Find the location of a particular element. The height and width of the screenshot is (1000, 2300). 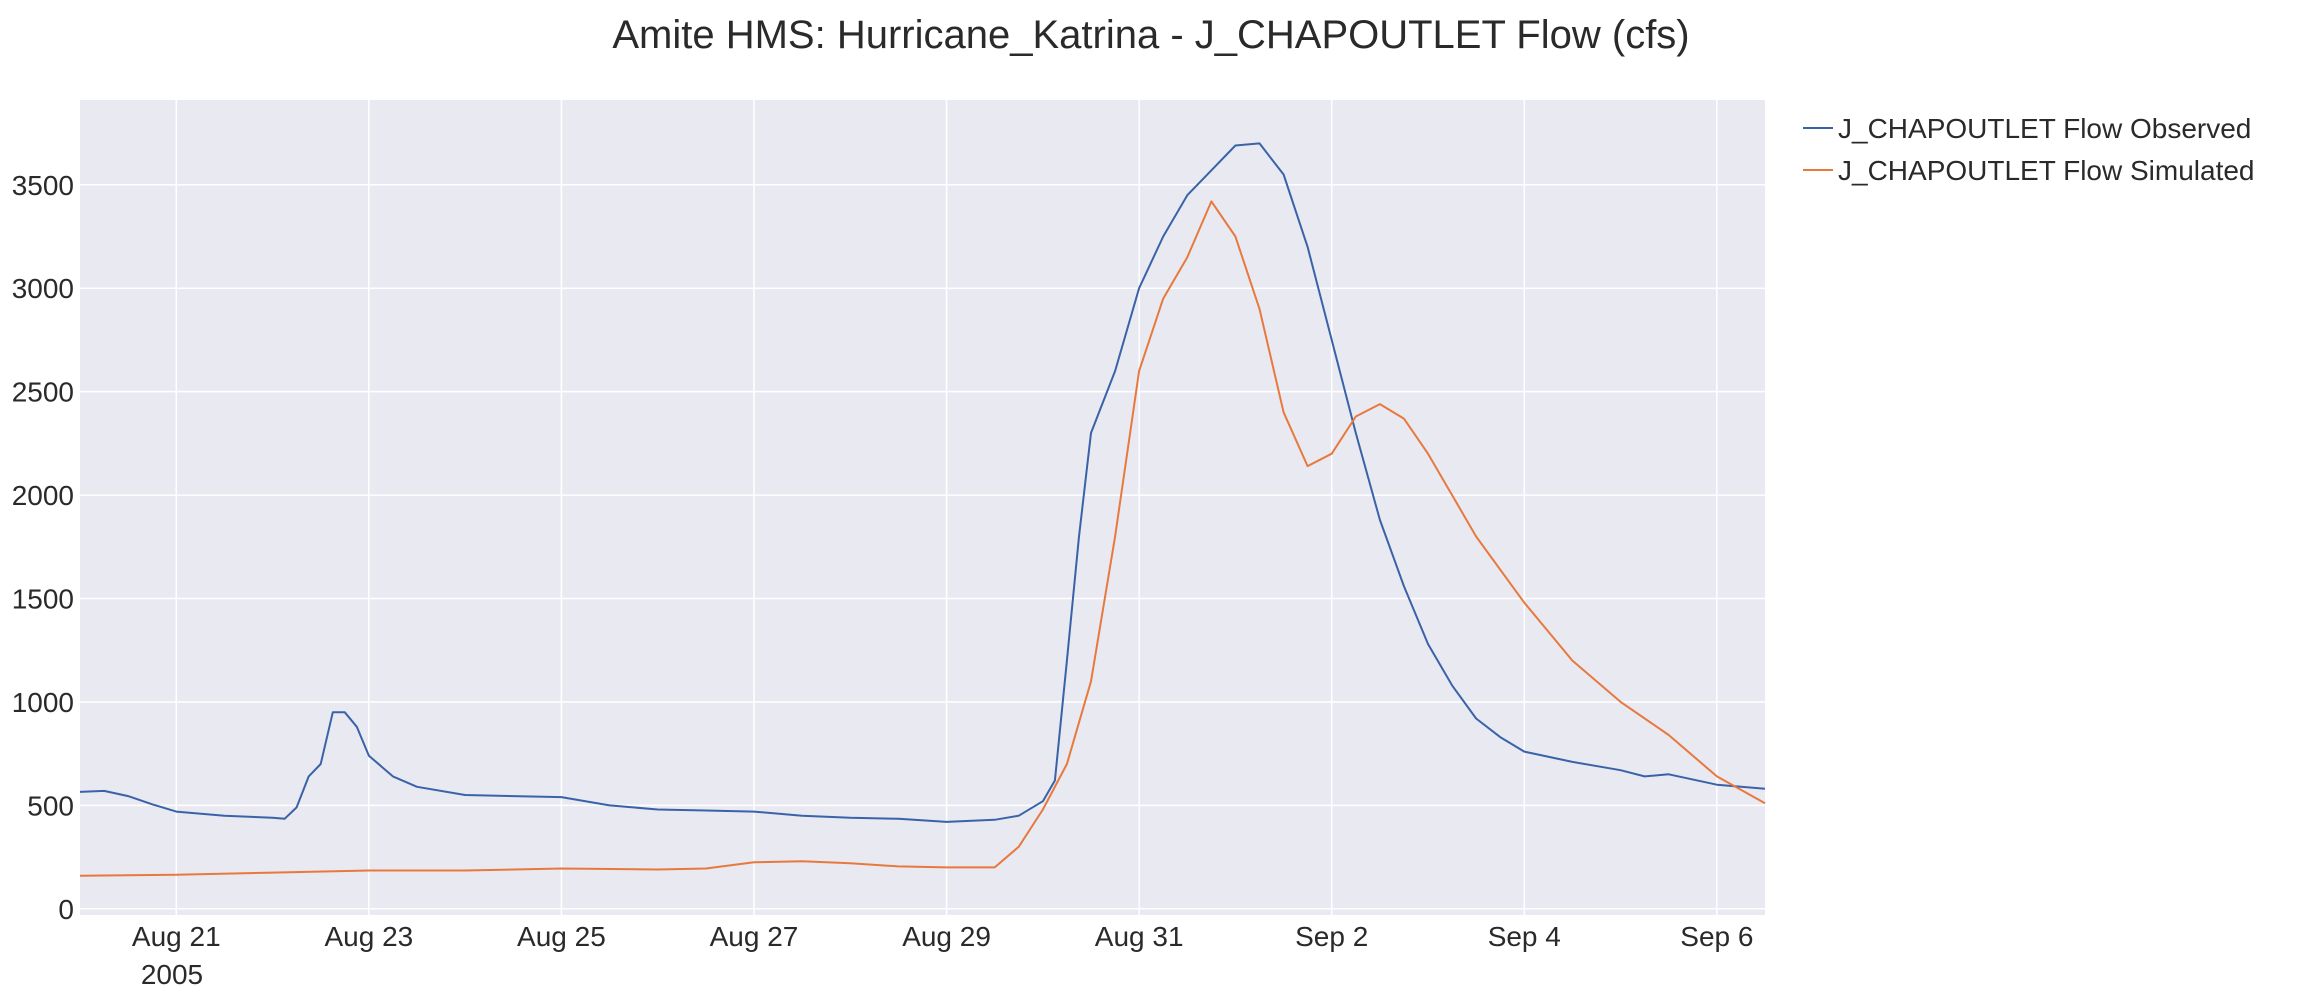

y-tick-label: 0 is located at coordinates (66, 909).